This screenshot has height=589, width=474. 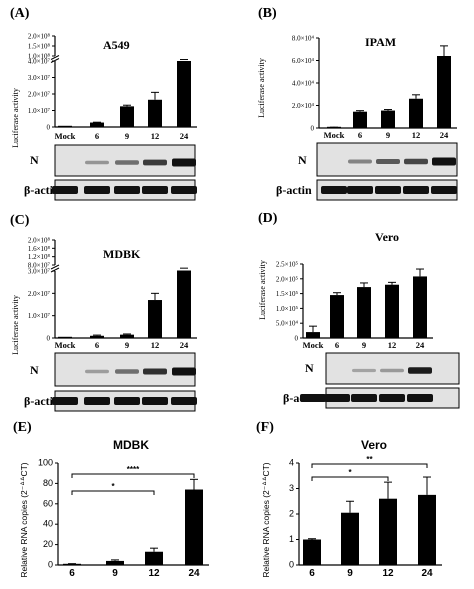 I want to click on ylabel-e: Relative RNA copies (2⁻ᐞᐞCT), so click(x=24, y=519).